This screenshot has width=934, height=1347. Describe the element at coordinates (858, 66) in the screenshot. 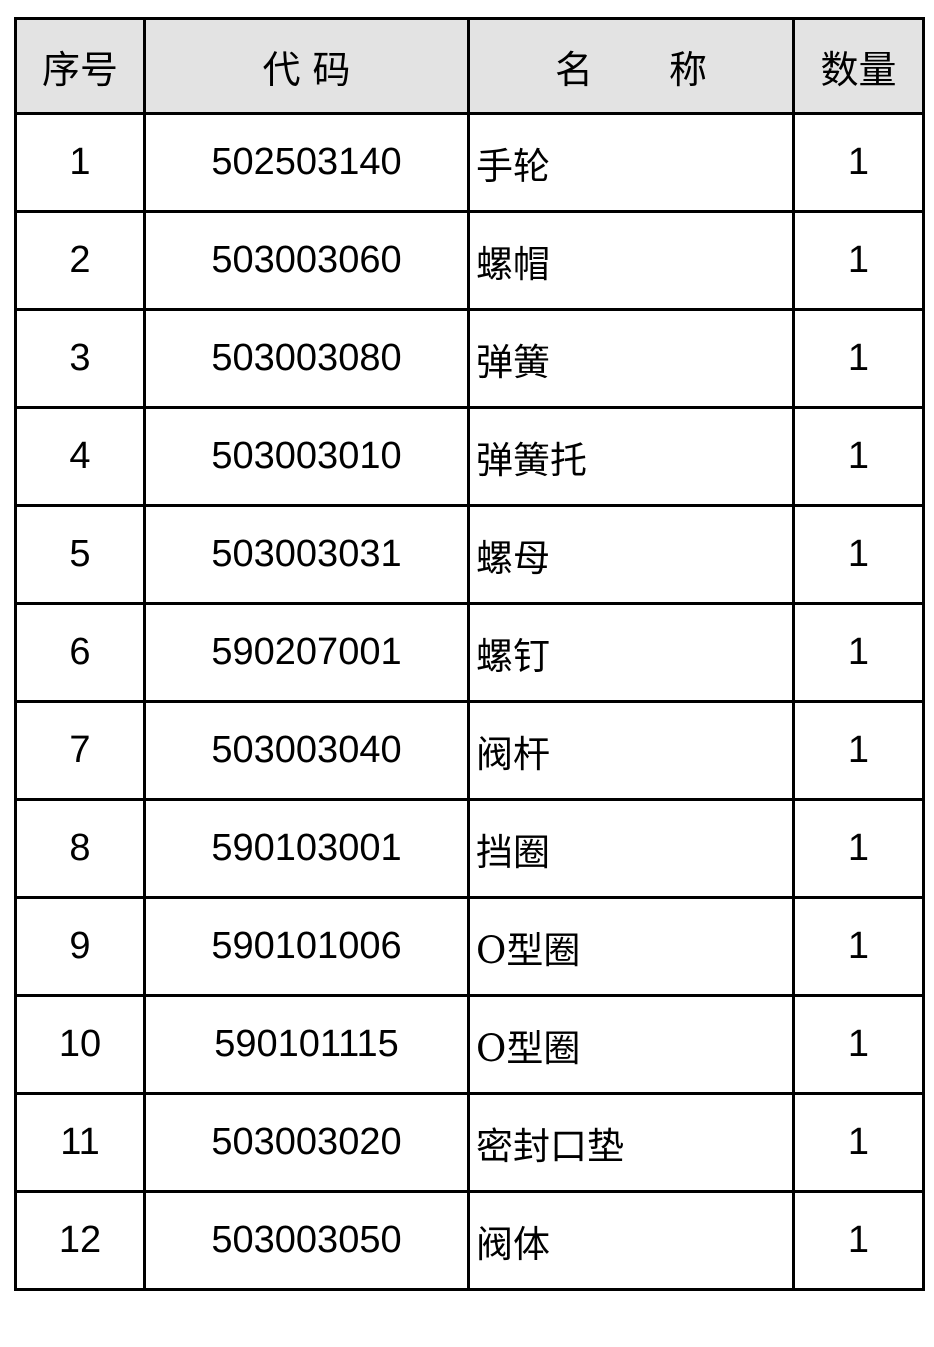

I see `header-qty: 数量` at that location.